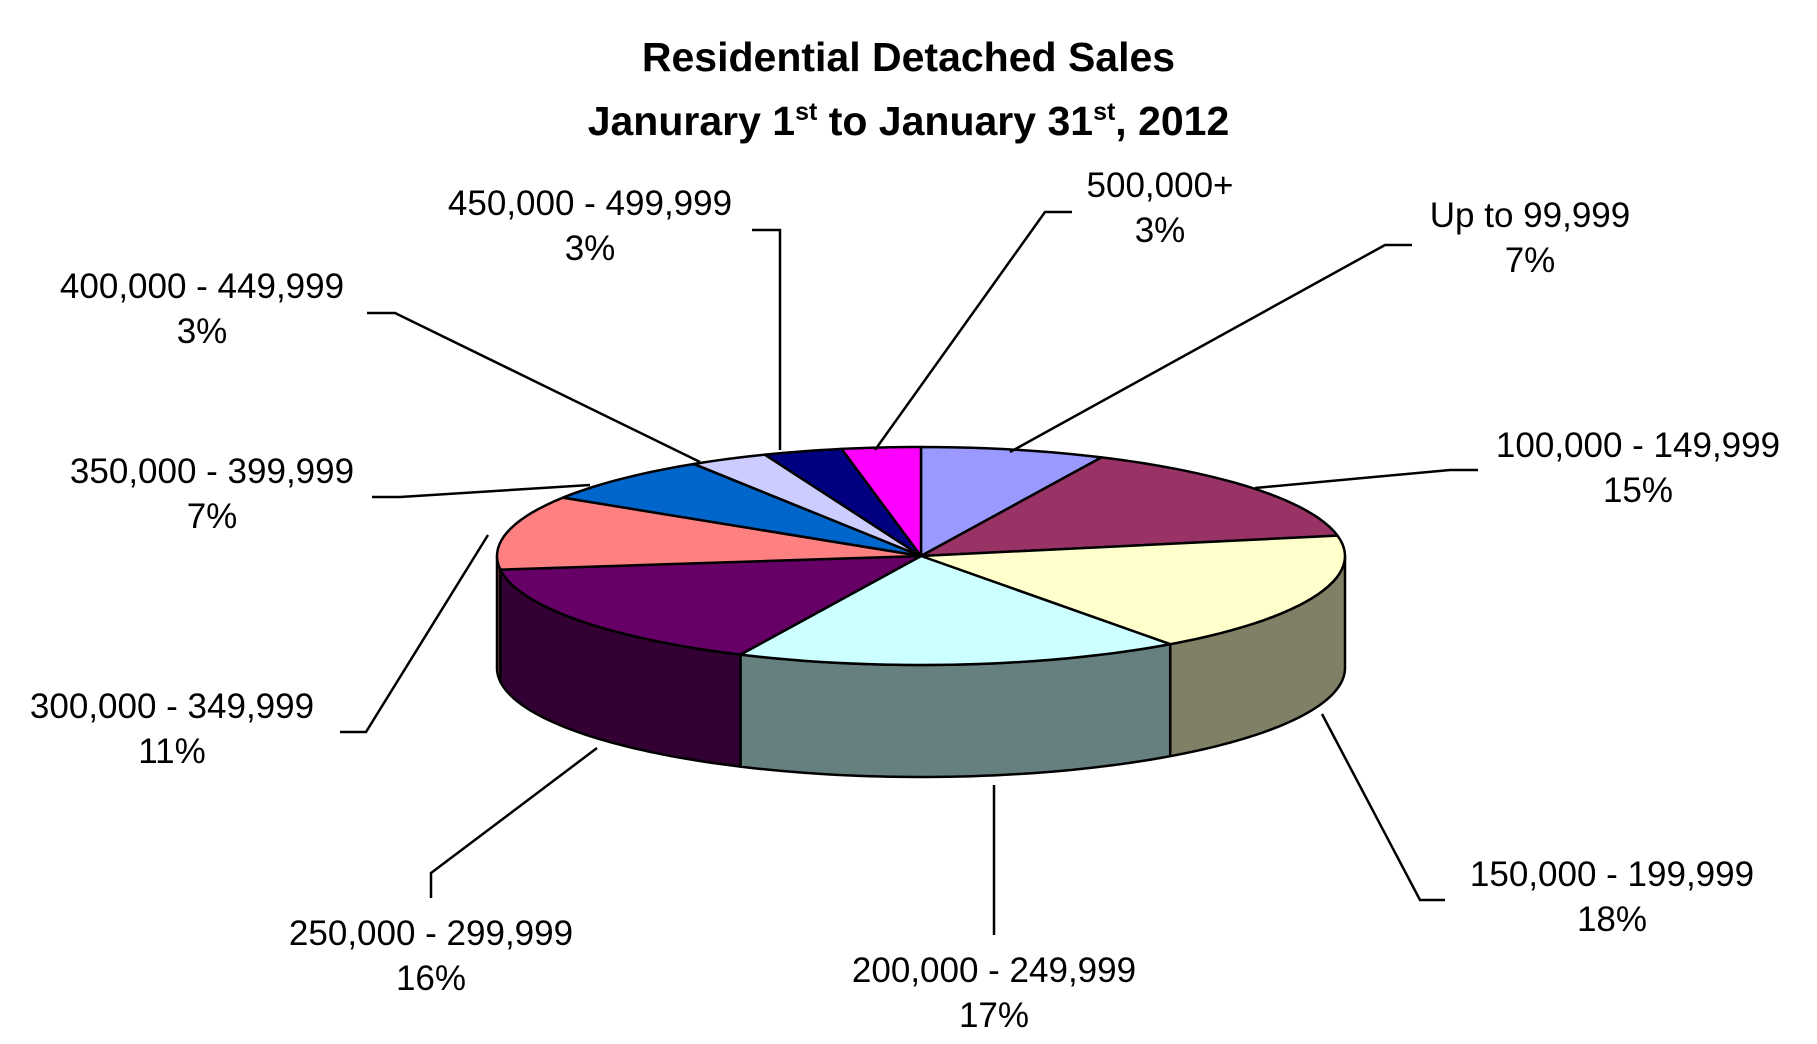 The image size is (1817, 1044). I want to click on slice-percent-2: 15%, so click(1638, 490).